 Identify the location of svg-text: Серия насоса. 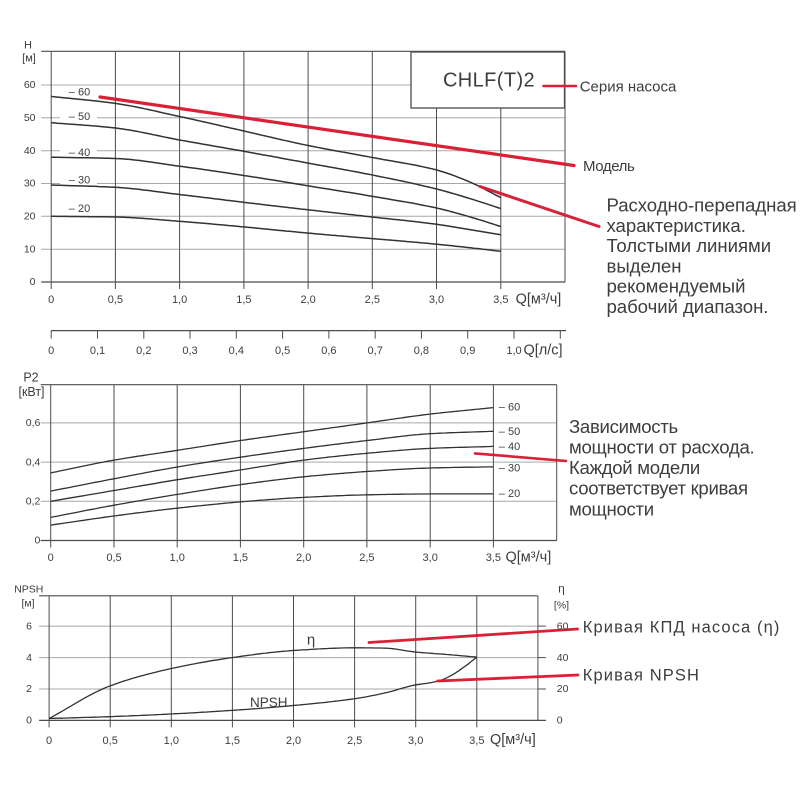
(628, 87).